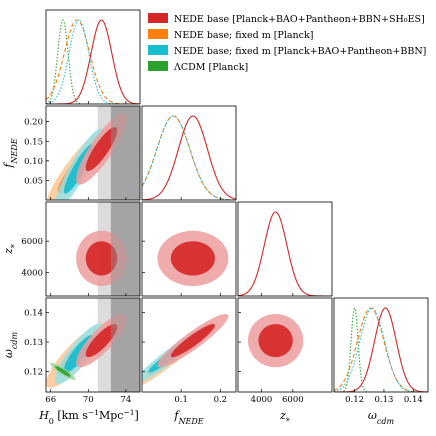 This screenshot has height=436, width=436. Describe the element at coordinates (158, 66) in the screenshot. I see `legend-swatch-cdm-planck` at that location.